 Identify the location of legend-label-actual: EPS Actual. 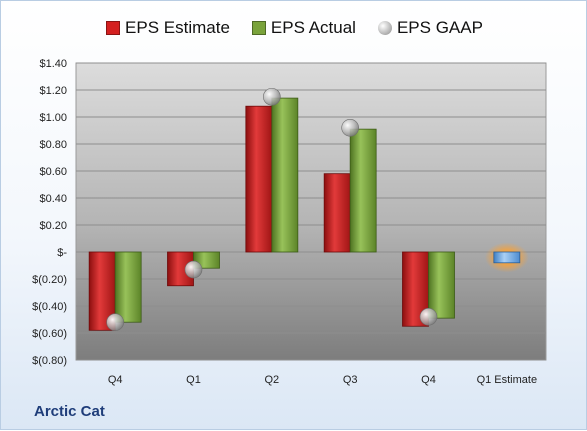
(313, 27).